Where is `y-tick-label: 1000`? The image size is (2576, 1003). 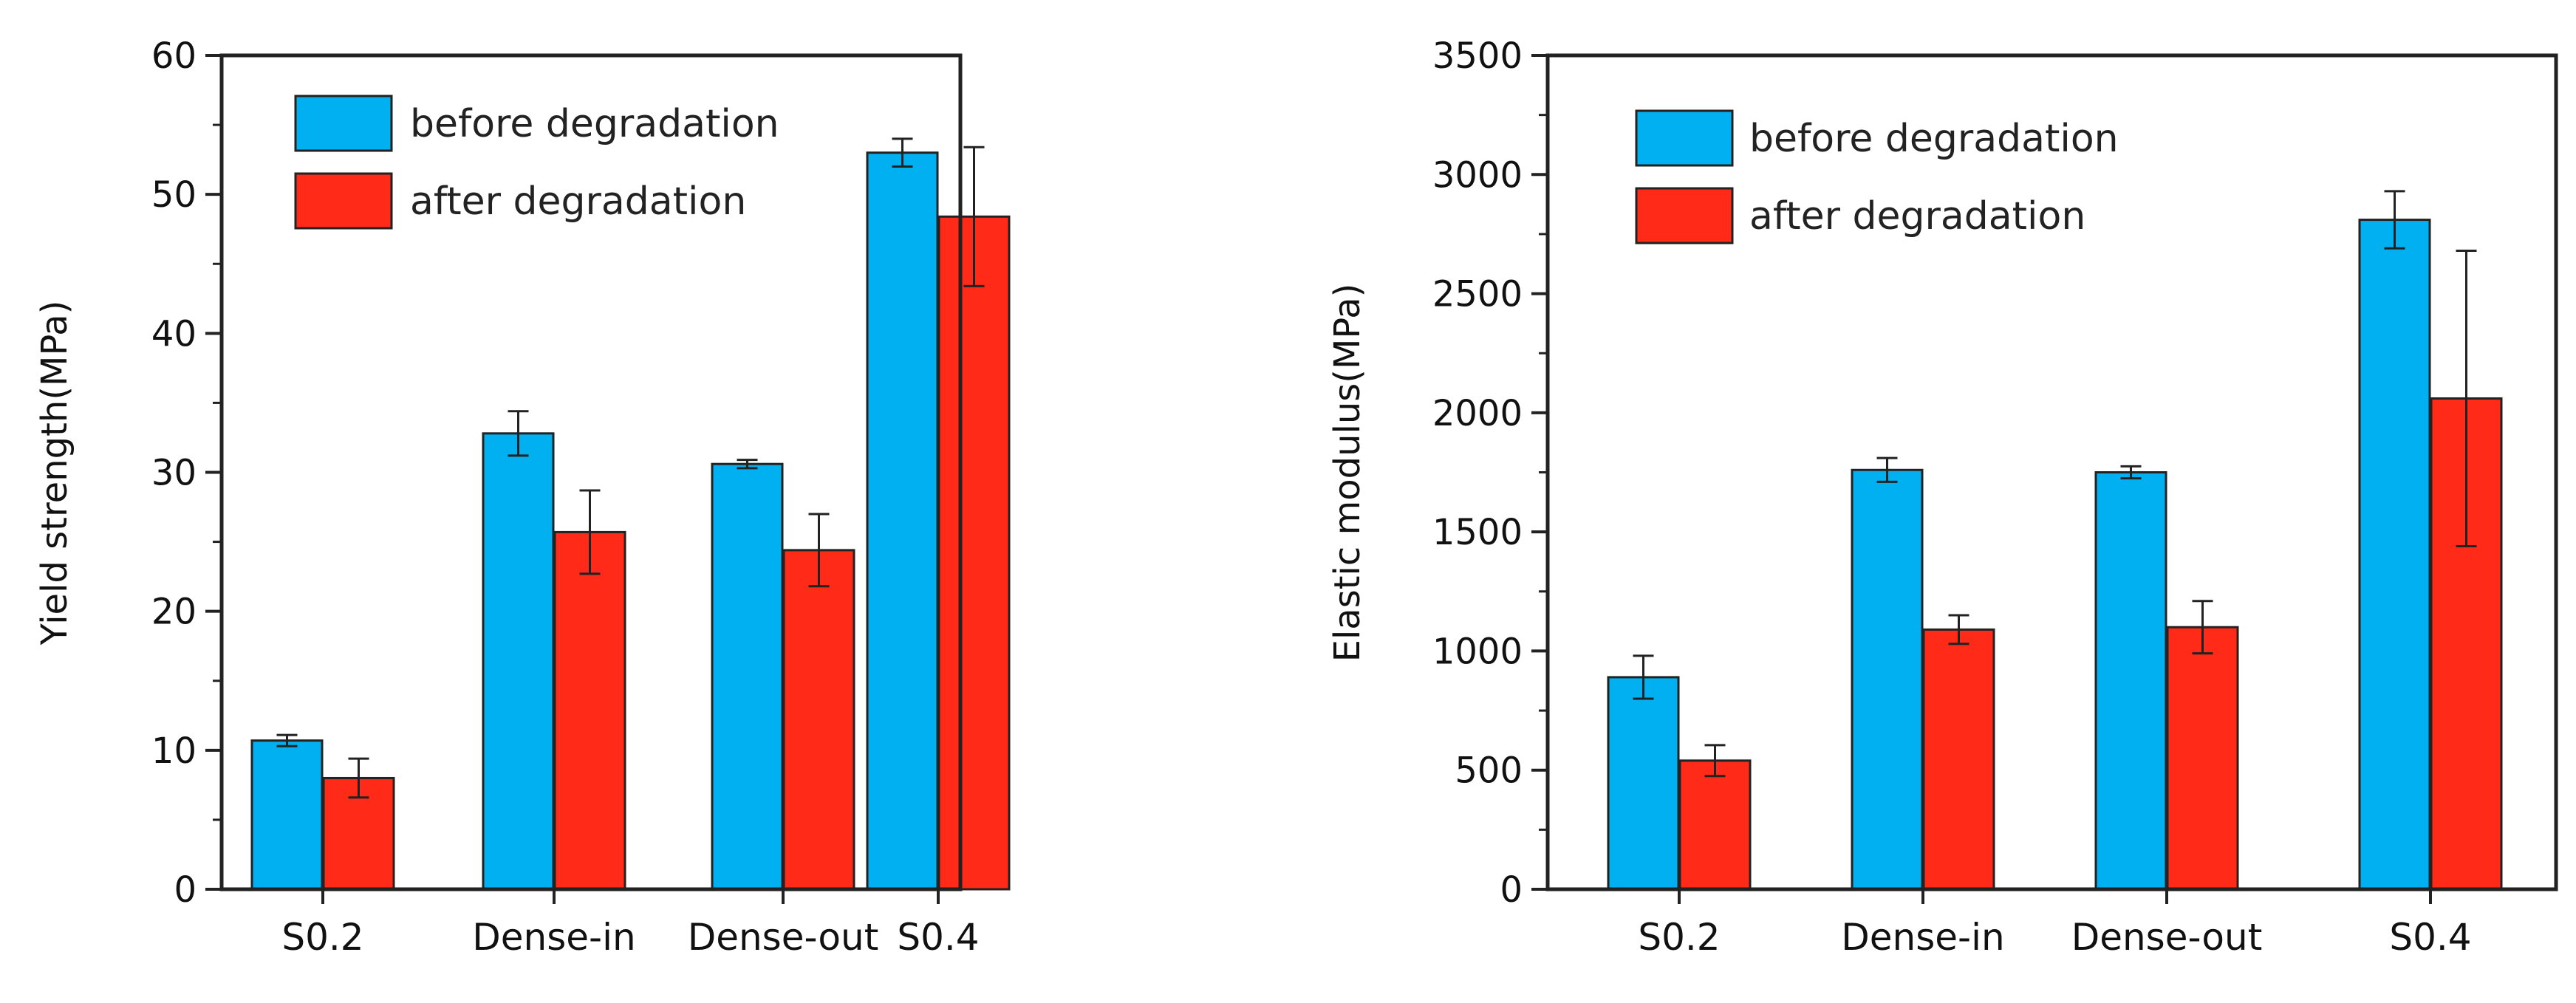
y-tick-label: 1000 is located at coordinates (1478, 651).